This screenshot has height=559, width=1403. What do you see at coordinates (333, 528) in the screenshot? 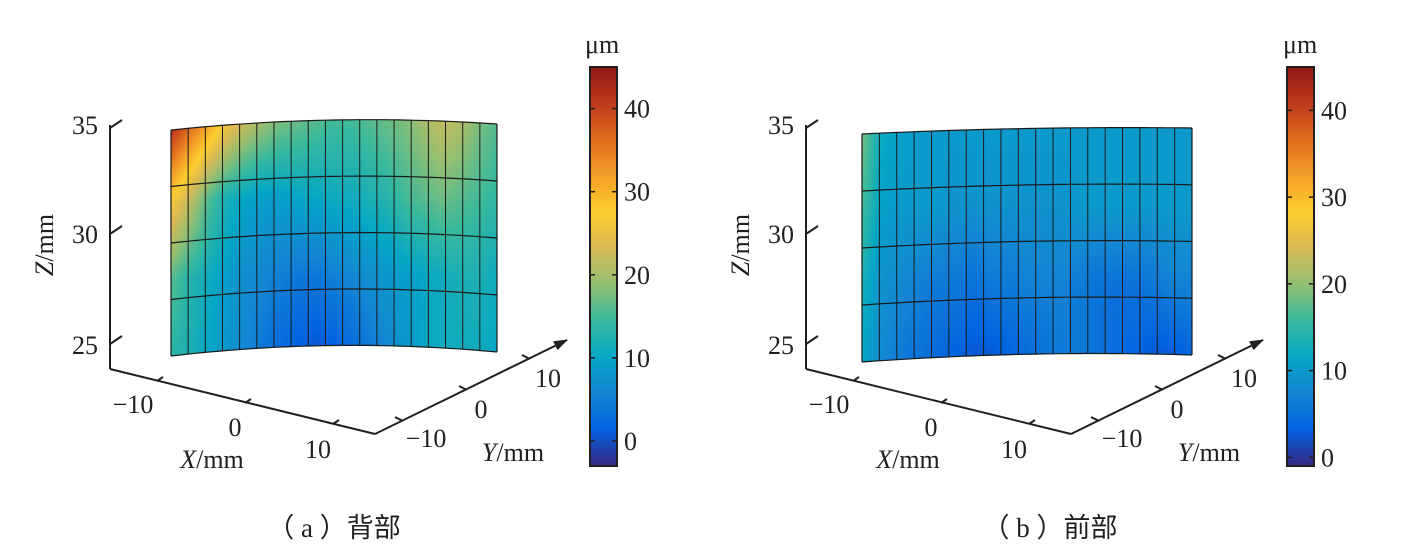
I see `panel-caption: （ a ）背部` at bounding box center [333, 528].